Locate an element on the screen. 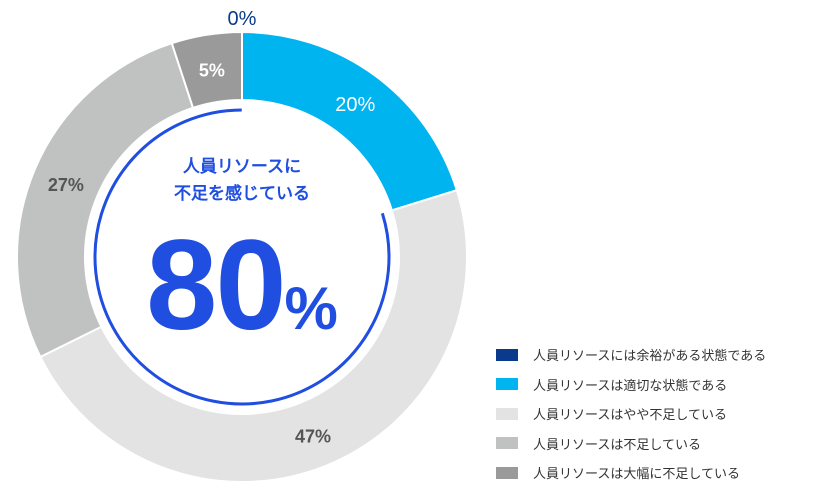 This screenshot has height=500, width=820. legend-label: 人員リソースはやや不足している is located at coordinates (630, 416).